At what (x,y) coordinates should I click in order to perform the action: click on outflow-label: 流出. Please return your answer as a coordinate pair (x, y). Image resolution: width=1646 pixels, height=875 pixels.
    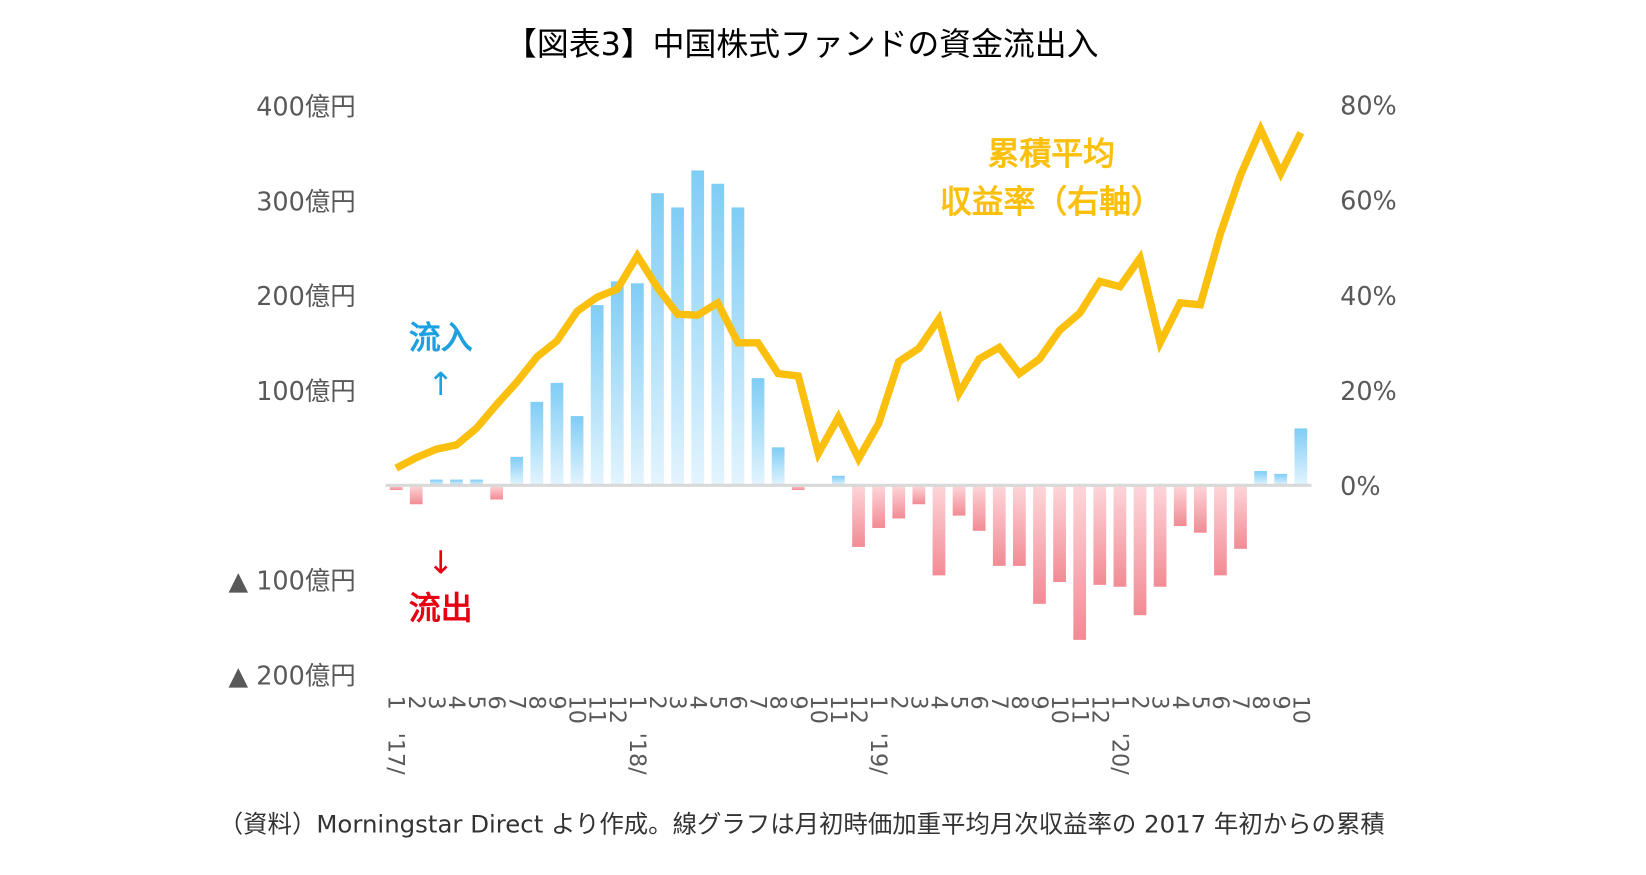
    Looking at the image, I should click on (441, 608).